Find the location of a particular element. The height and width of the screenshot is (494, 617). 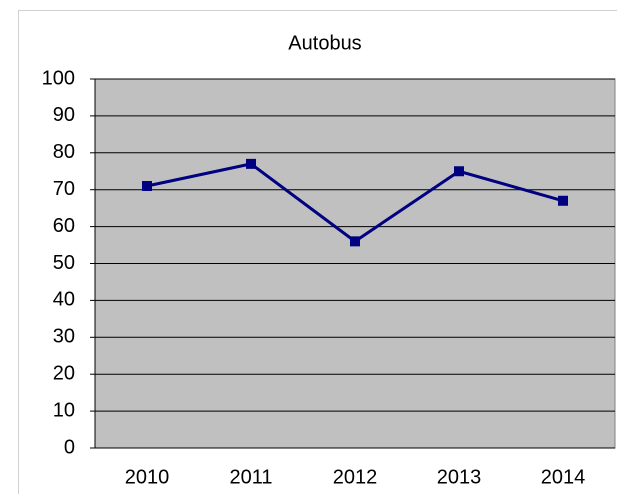

y-tick-label: 40 is located at coordinates (64, 300).